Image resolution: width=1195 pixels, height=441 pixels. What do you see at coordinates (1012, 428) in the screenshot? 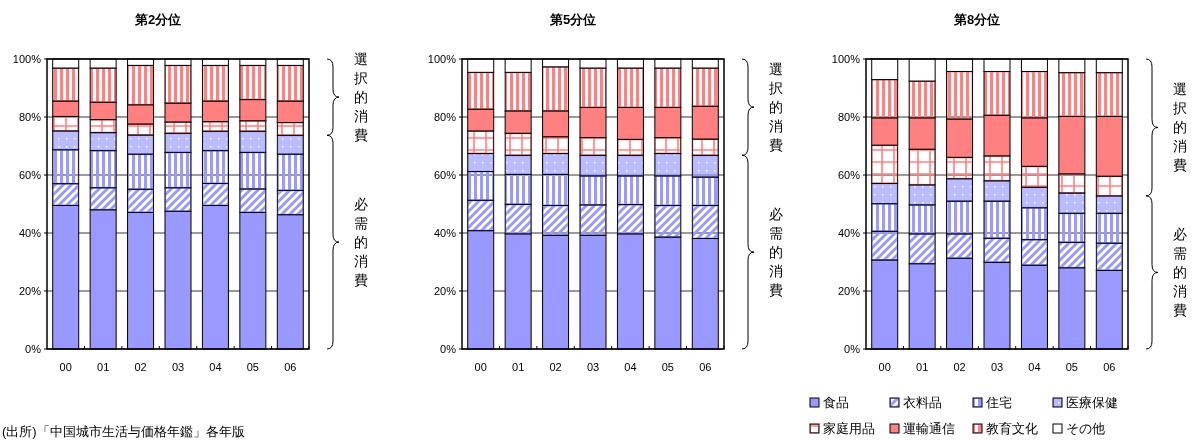
I see `legend-label: 教育文化` at bounding box center [1012, 428].